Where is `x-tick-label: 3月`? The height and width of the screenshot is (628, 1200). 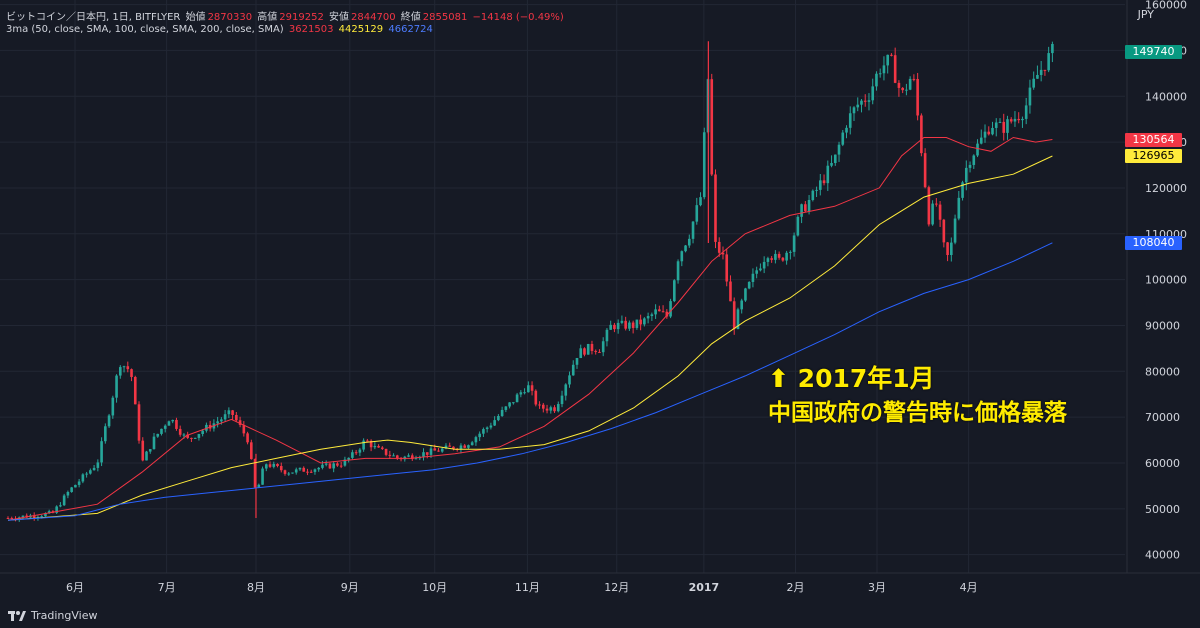 x-tick-label: 3月 is located at coordinates (877, 587).